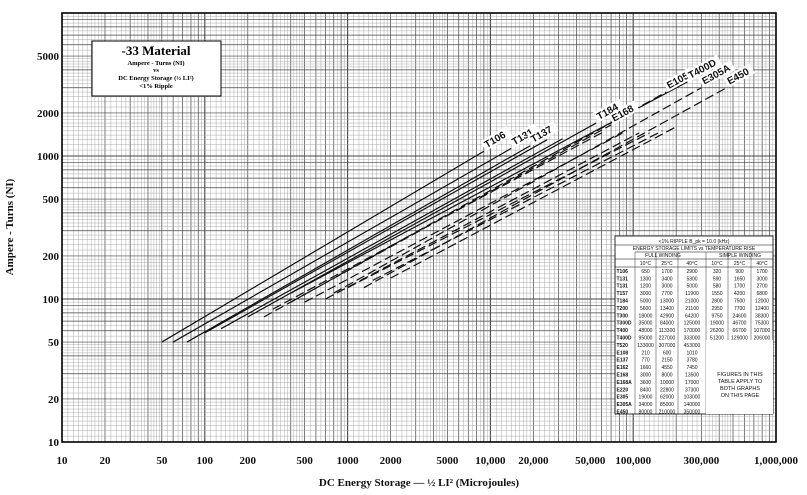 The image size is (807, 495). I want to click on table-row-label: T400D, so click(624, 339).